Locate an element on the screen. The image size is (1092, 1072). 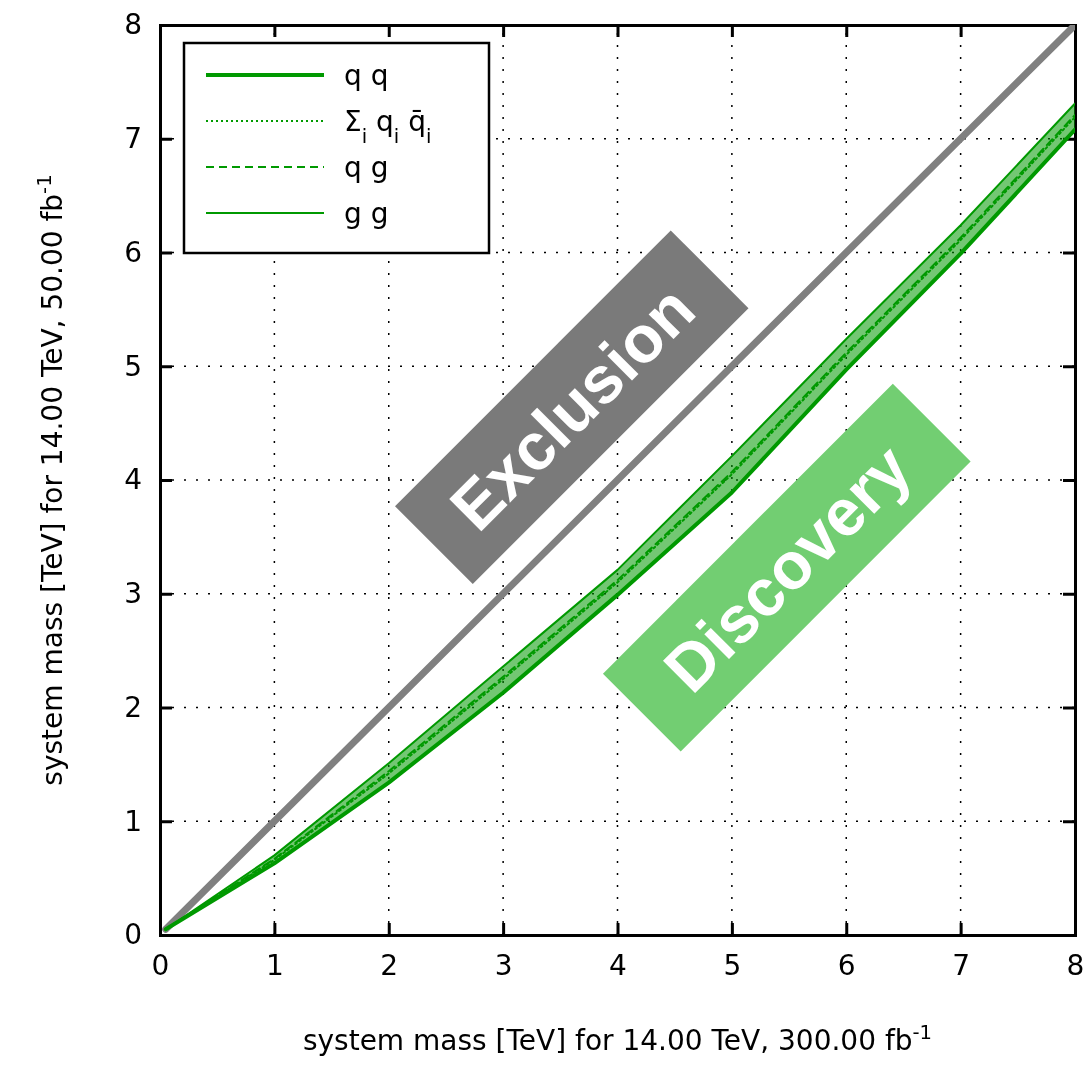
x-tick-label: 4 is located at coordinates (618, 965).